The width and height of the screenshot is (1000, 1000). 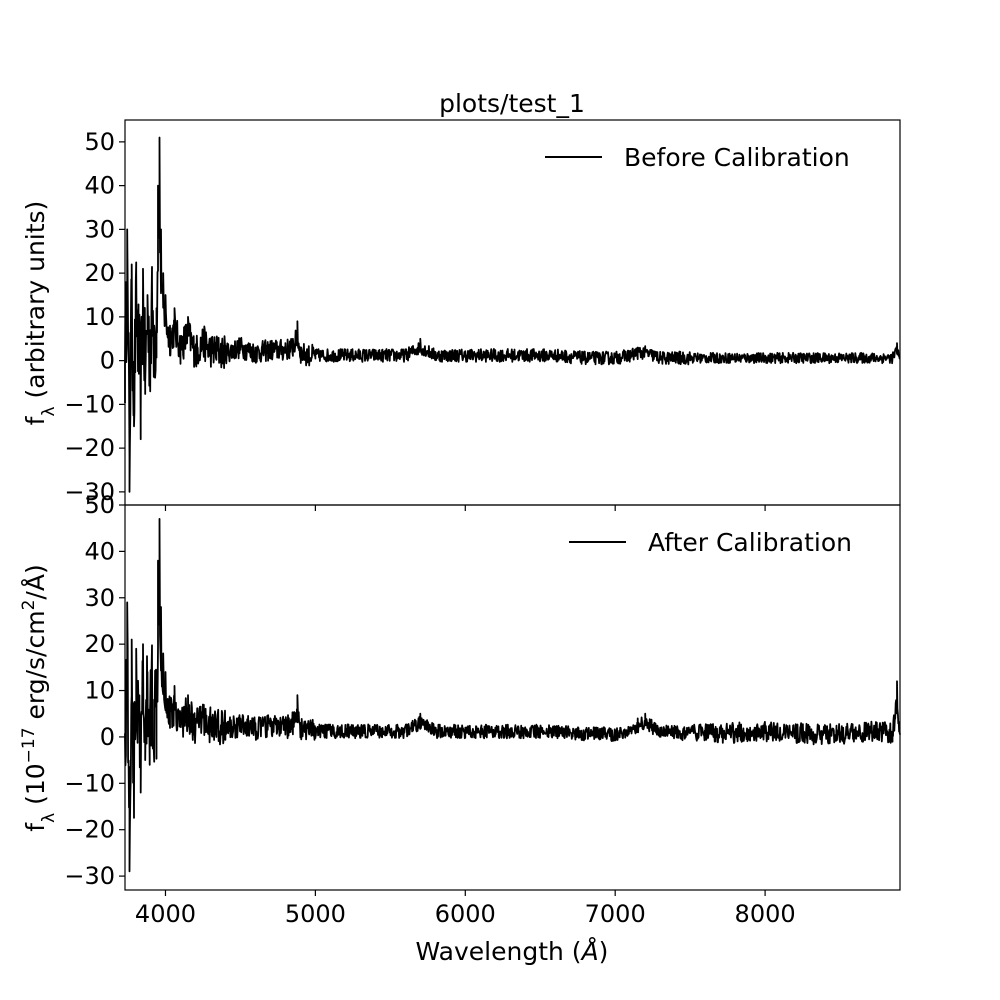 What do you see at coordinates (315, 914) in the screenshot?
I see `x-tick-label: 5000` at bounding box center [315, 914].